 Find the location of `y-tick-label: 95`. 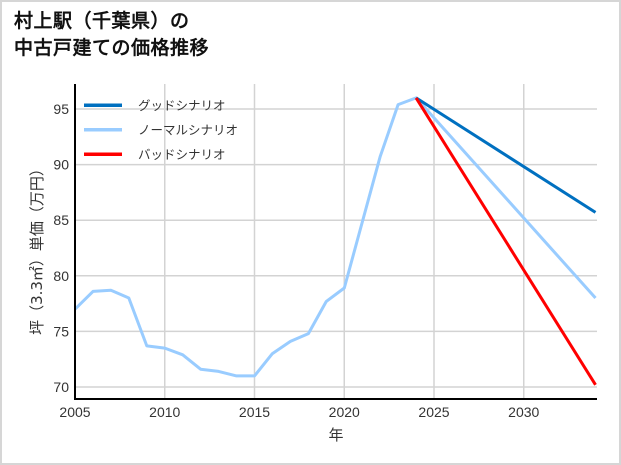

y-tick-label: 95 is located at coordinates (61, 109).